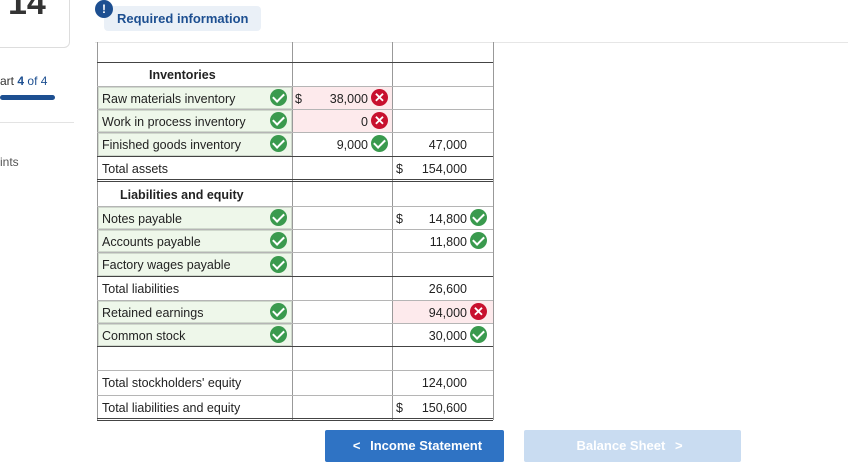 This screenshot has width=848, height=475. I want to click on total-se-label: Total stockholders' equity, so click(172, 383).